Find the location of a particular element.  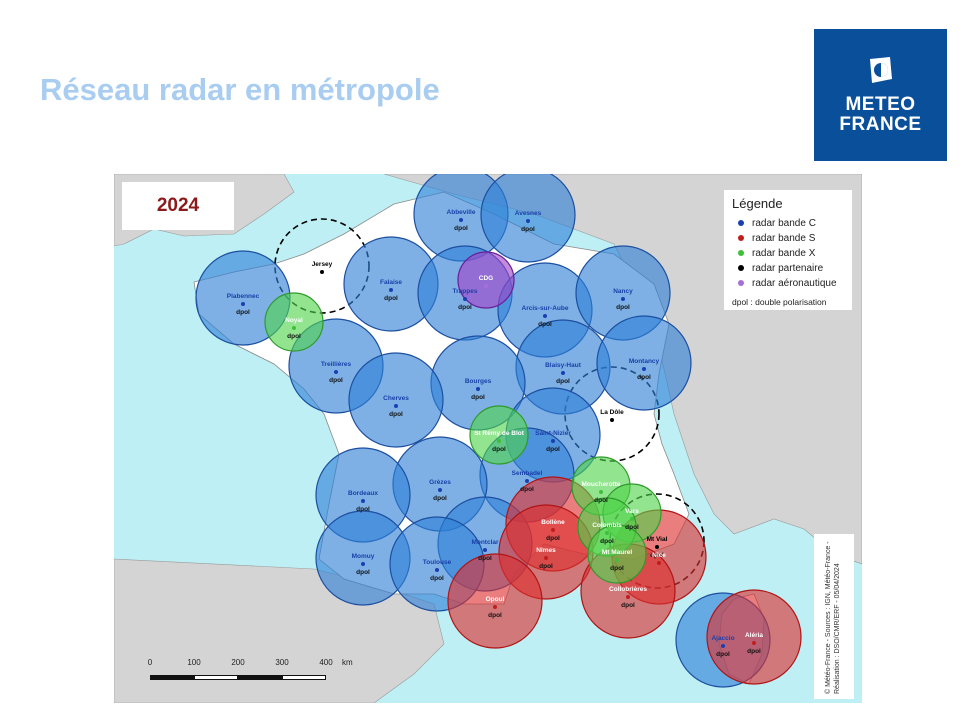

radar-dot-arcis-sur-aube is located at coordinates (545, 316).